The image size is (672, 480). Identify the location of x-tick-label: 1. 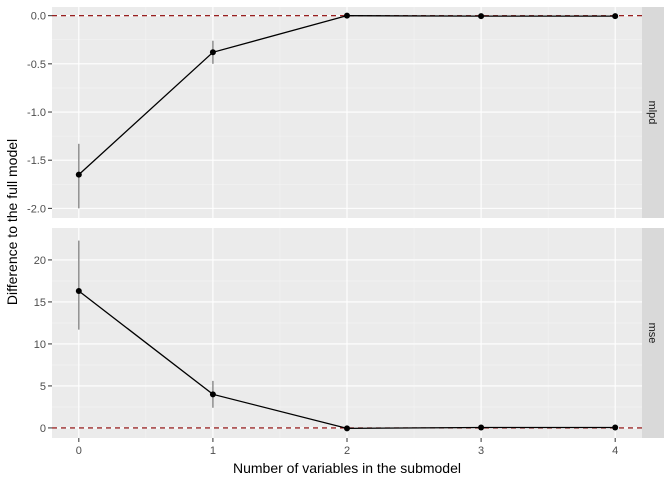
(213, 451).